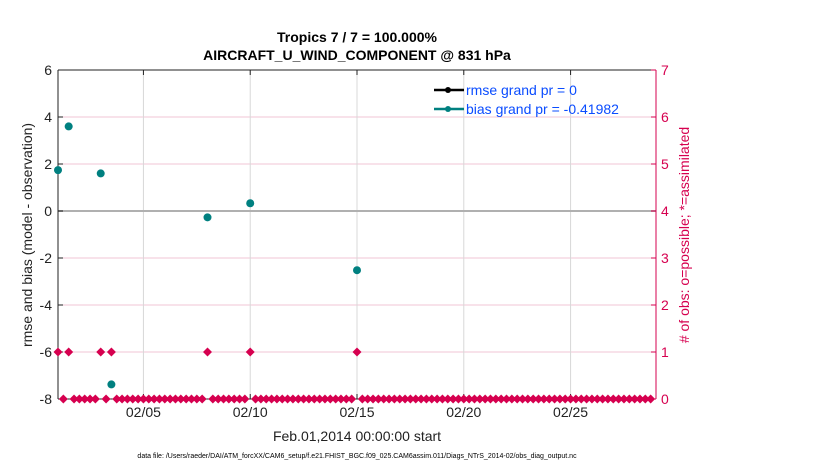 The width and height of the screenshot is (830, 470). Describe the element at coordinates (665, 305) in the screenshot. I see `y-tick-label-right: 2` at that location.